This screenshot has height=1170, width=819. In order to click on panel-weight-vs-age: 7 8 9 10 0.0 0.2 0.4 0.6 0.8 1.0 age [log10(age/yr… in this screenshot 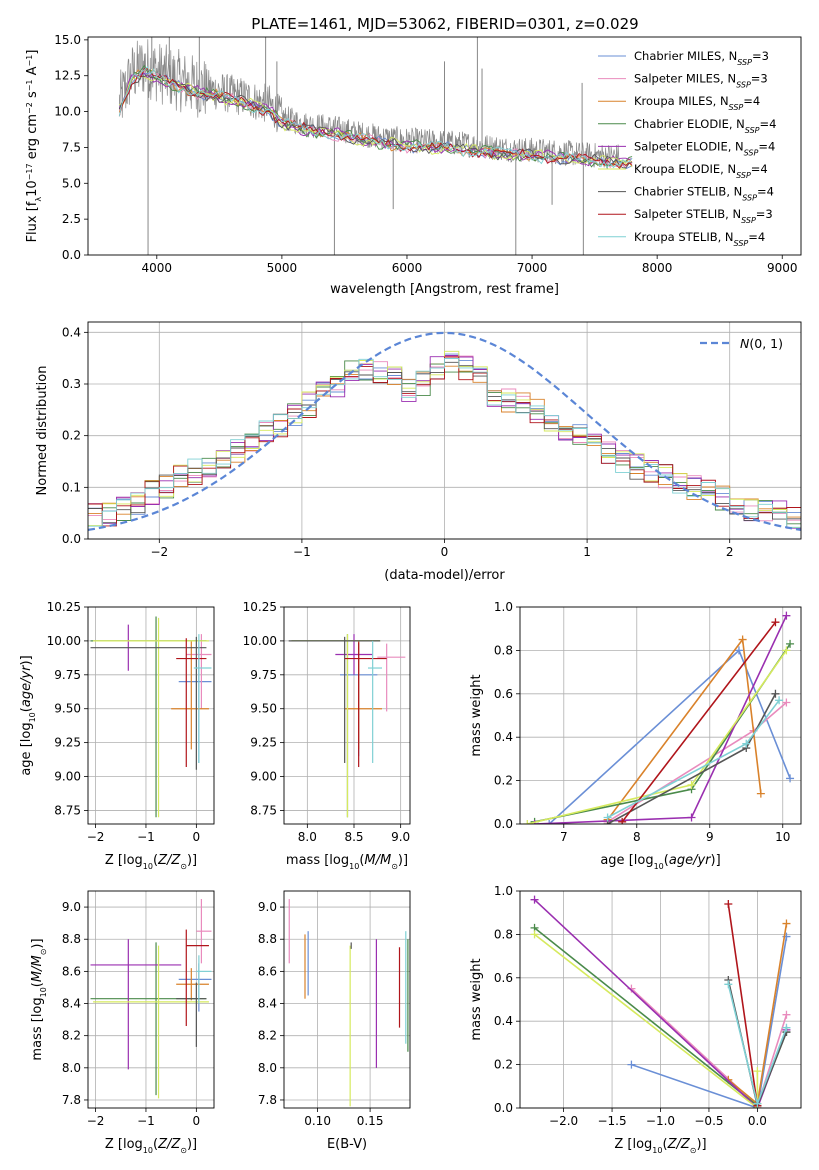, I will do `click(635, 735)`.